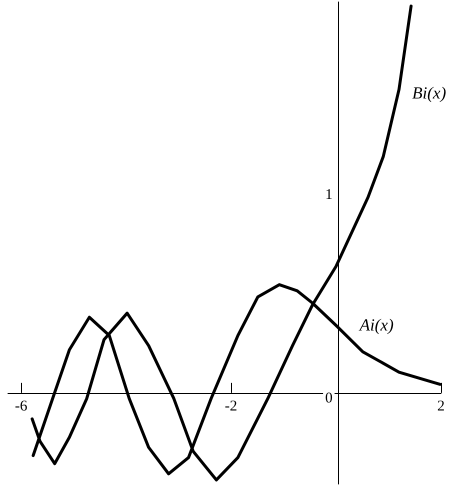  I want to click on x-tick-label: -2, so click(231, 406).